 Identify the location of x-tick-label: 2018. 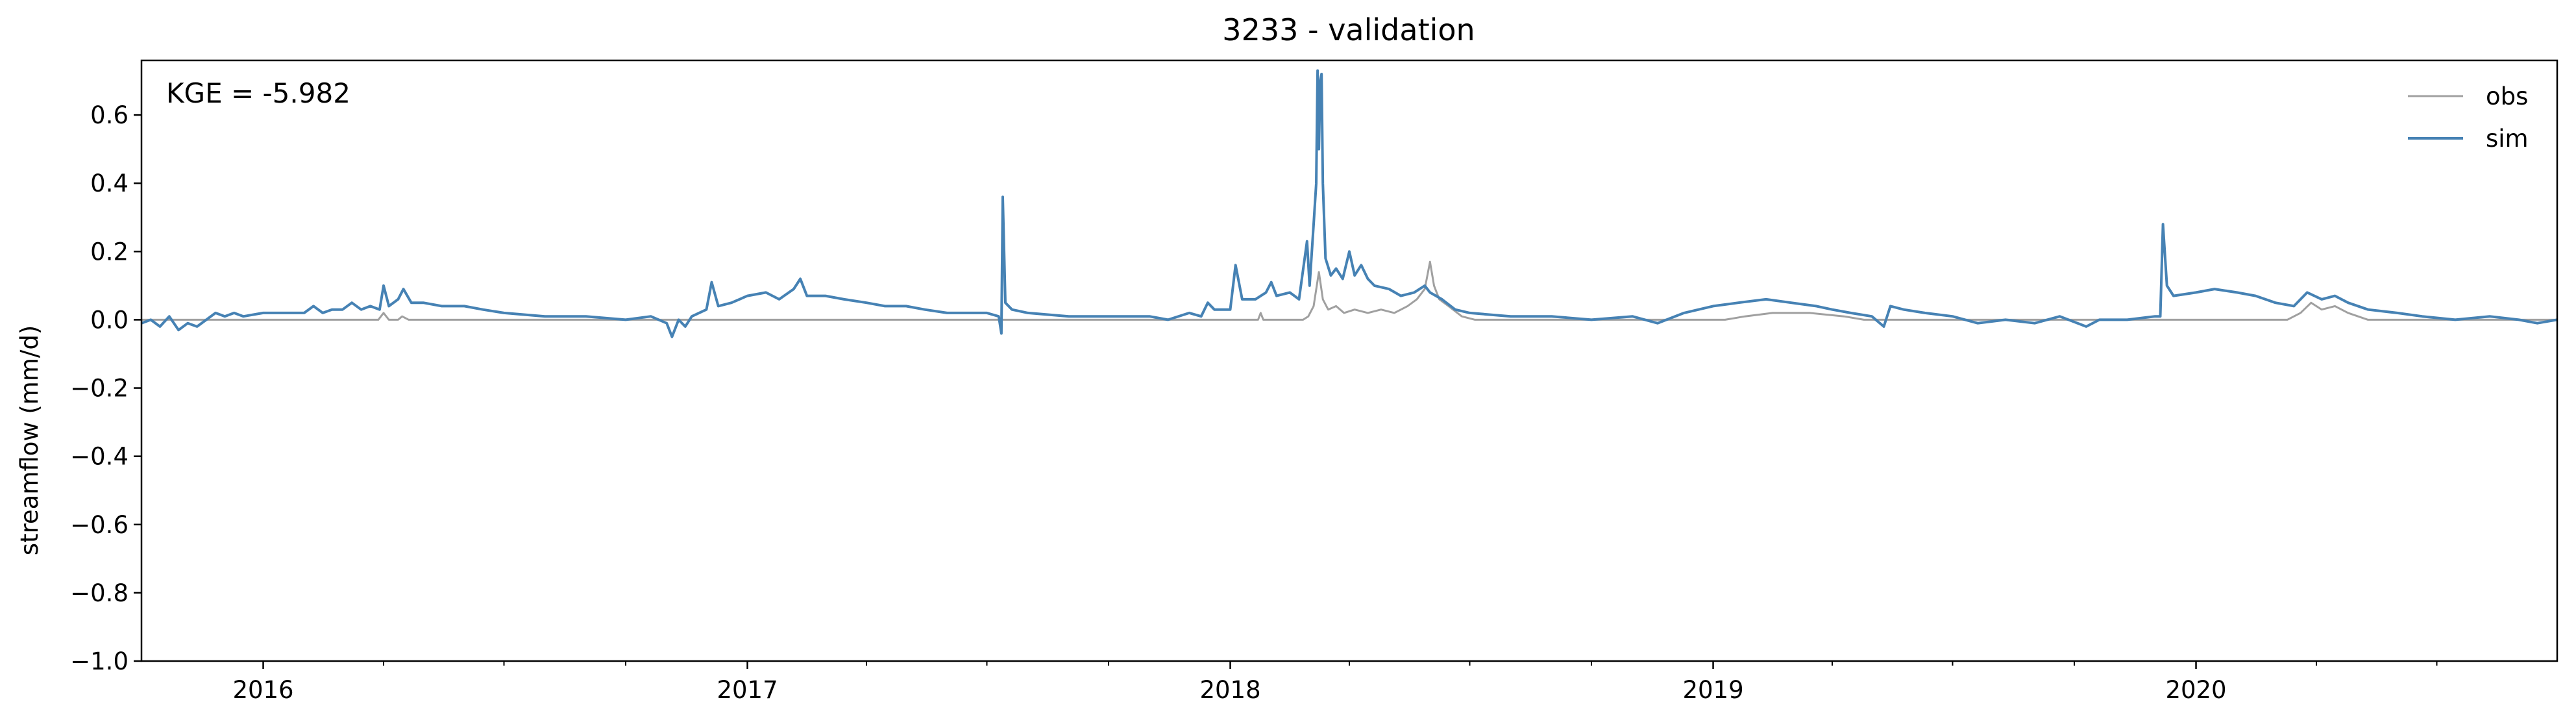
(1229, 690).